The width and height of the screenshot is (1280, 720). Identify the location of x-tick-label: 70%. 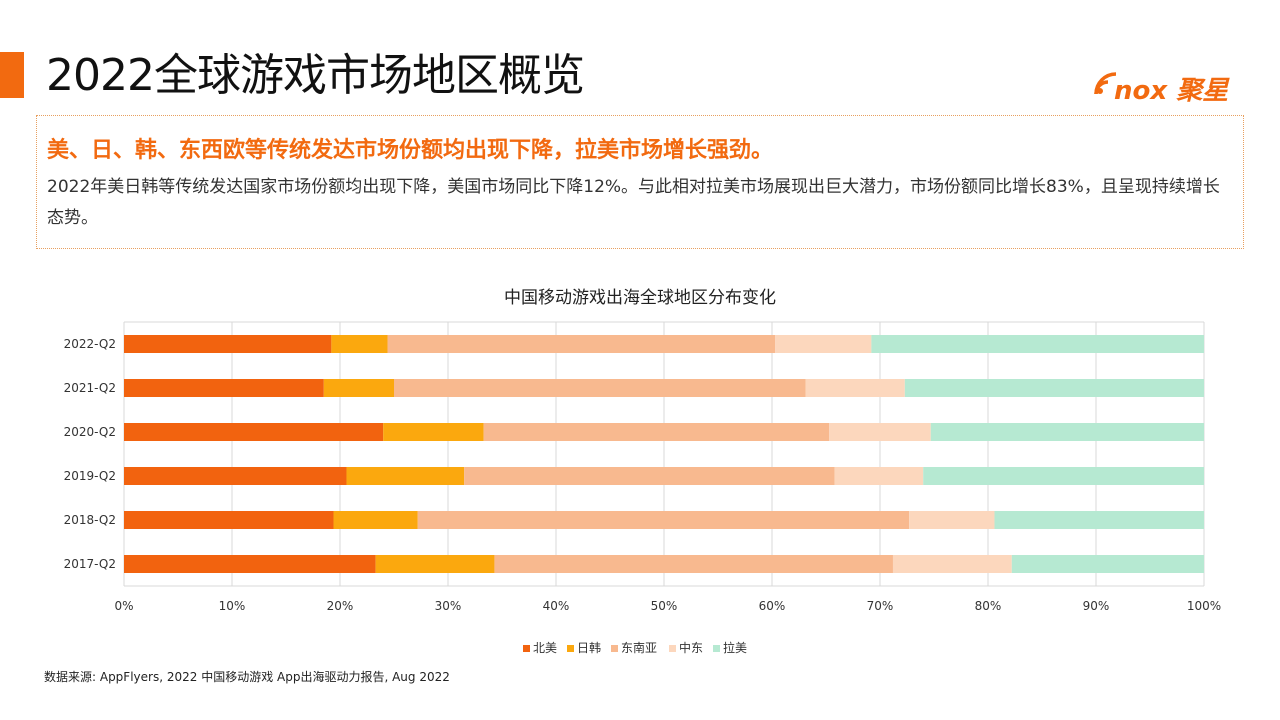
(880, 606).